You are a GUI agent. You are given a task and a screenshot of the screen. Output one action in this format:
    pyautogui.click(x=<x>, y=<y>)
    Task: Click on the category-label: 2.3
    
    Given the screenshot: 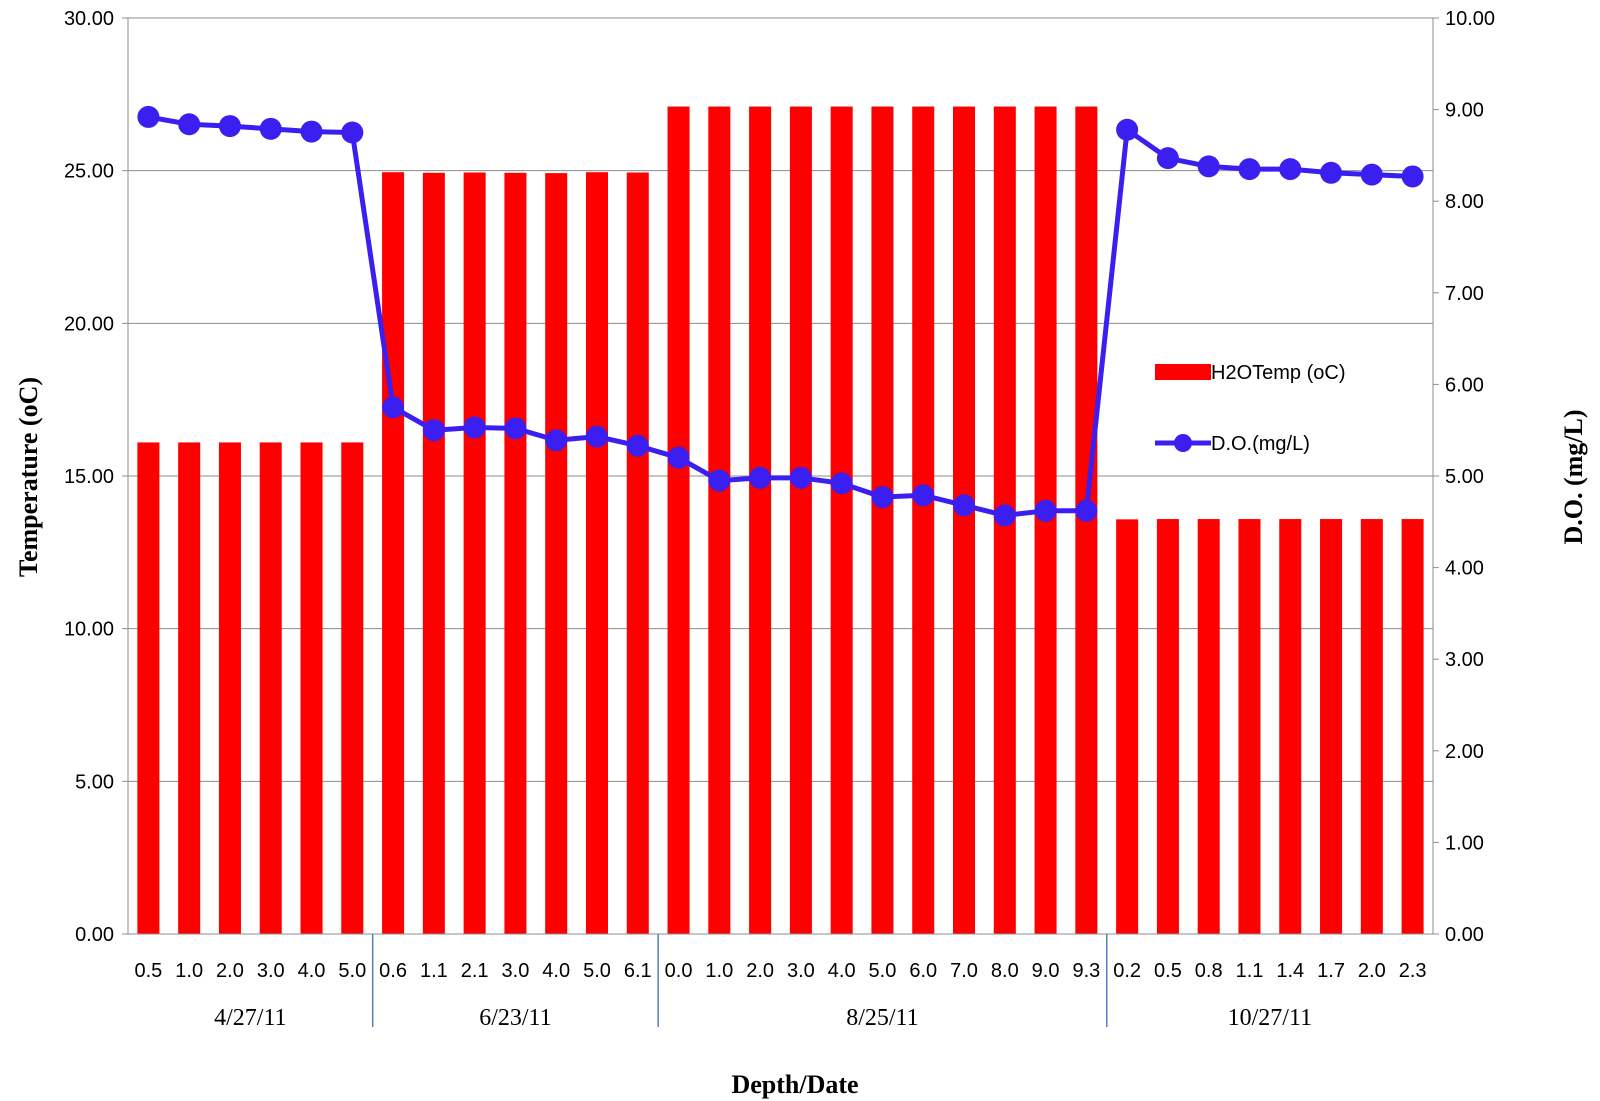 What is the action you would take?
    pyautogui.click(x=1413, y=971)
    